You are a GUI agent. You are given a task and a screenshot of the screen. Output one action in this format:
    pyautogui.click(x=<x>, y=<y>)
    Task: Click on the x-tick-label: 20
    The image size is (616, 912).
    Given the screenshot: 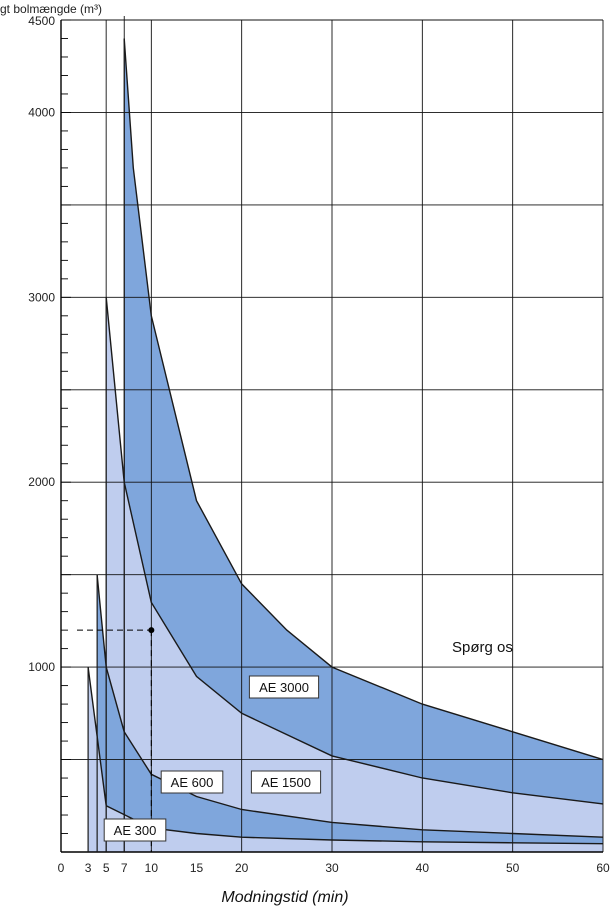 What is the action you would take?
    pyautogui.click(x=242, y=868)
    